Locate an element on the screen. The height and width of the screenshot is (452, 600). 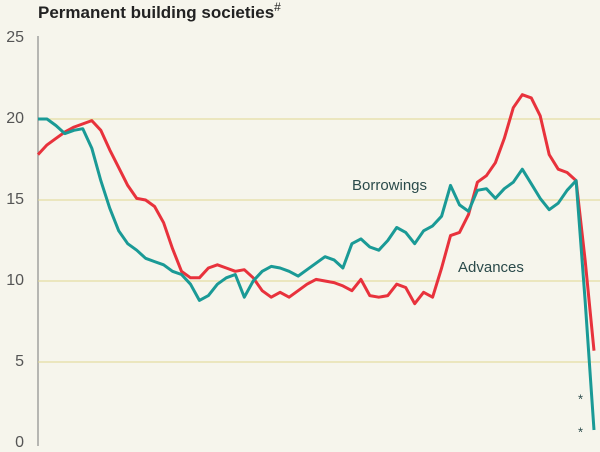
y-tick-label: 15 is located at coordinates (15, 199).